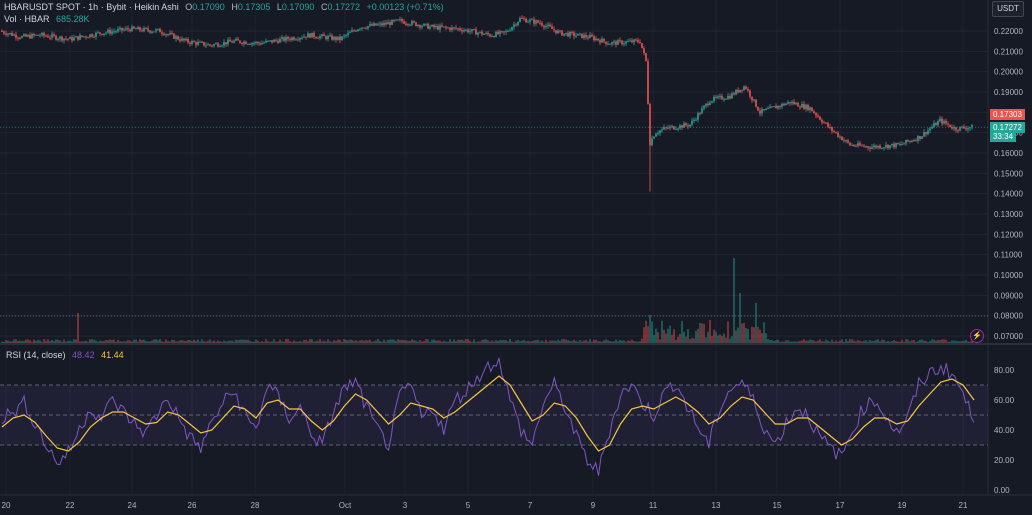 Image resolution: width=1032 pixels, height=515 pixels. Describe the element at coordinates (112, 355) in the screenshot. I see `rsi-ma-value: 41.44` at that location.